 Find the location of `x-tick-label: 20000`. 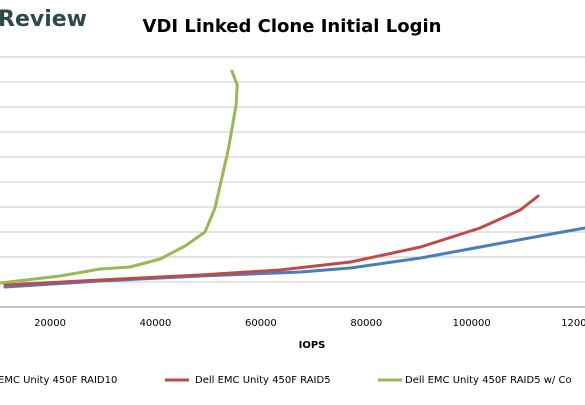

x-tick-label: 20000 is located at coordinates (50, 323).